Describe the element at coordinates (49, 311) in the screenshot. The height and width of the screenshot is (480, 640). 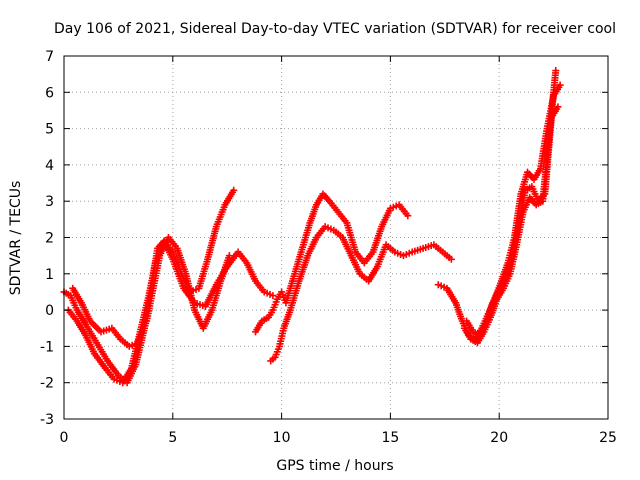
I see `y-tick-label: 0` at that location.